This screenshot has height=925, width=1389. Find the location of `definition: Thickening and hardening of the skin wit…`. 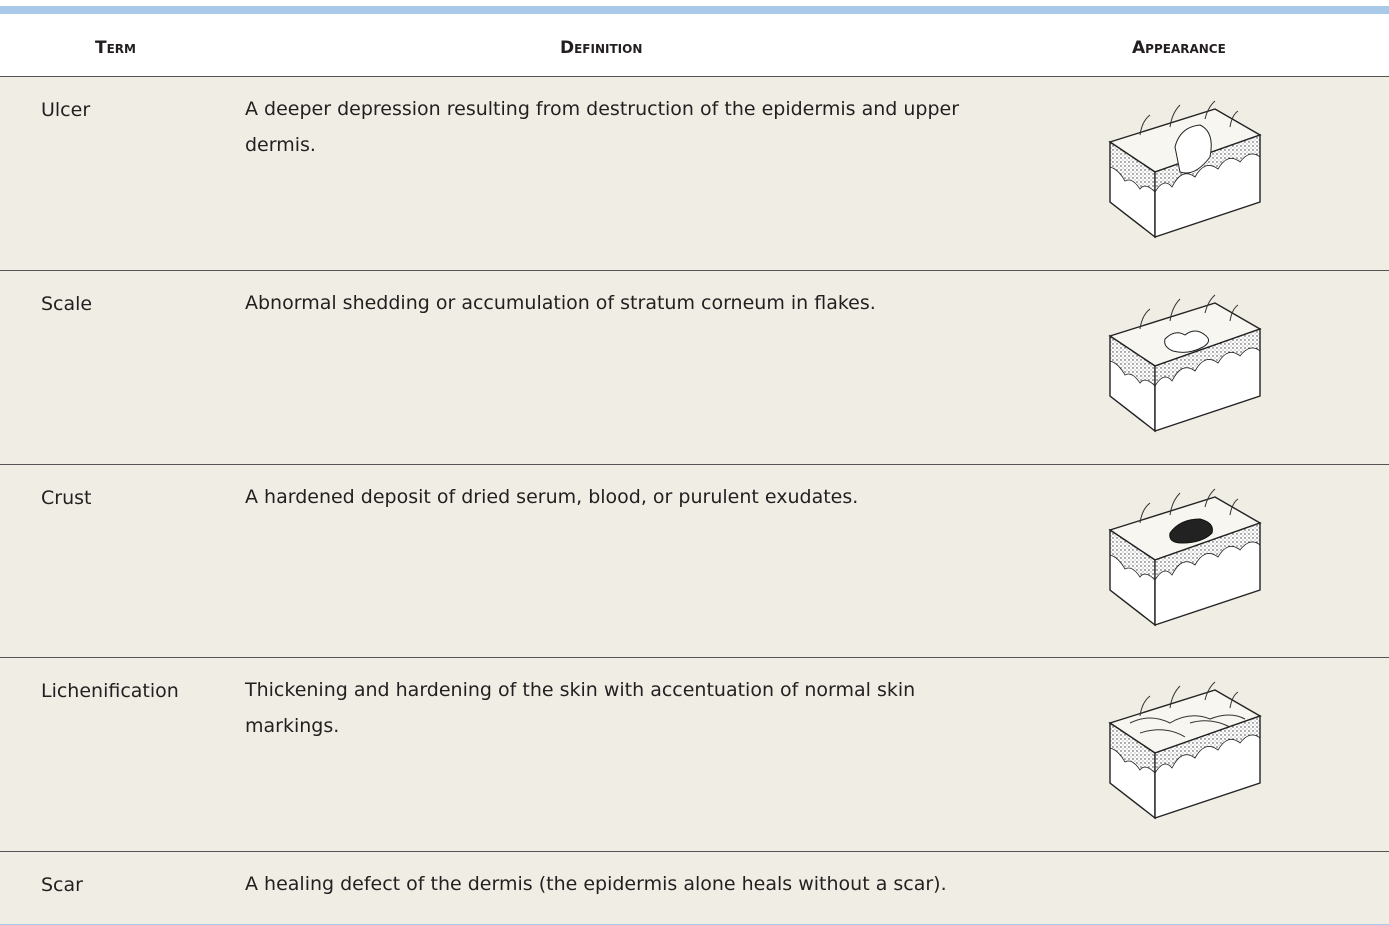

definition: Thickening and hardening of the skin wit… is located at coordinates (580, 708).